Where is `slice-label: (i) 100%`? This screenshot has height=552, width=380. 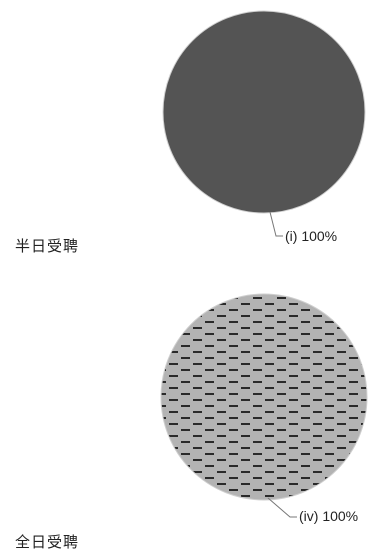
slice-label: (i) 100% is located at coordinates (311, 236).